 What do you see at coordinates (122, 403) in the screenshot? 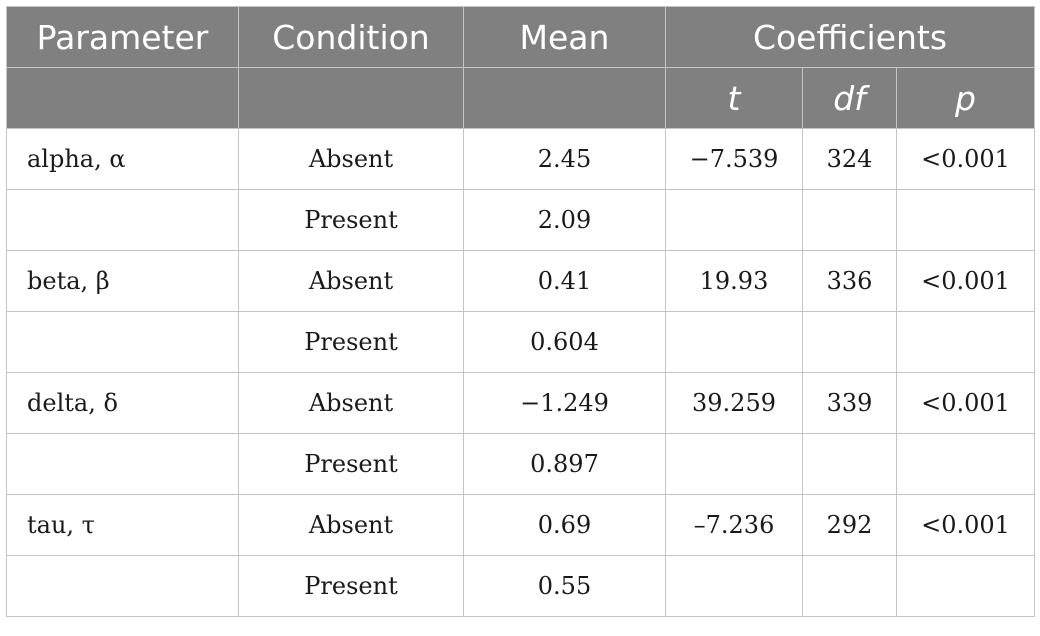
I see `cell-parameter: delta, δ` at bounding box center [122, 403].